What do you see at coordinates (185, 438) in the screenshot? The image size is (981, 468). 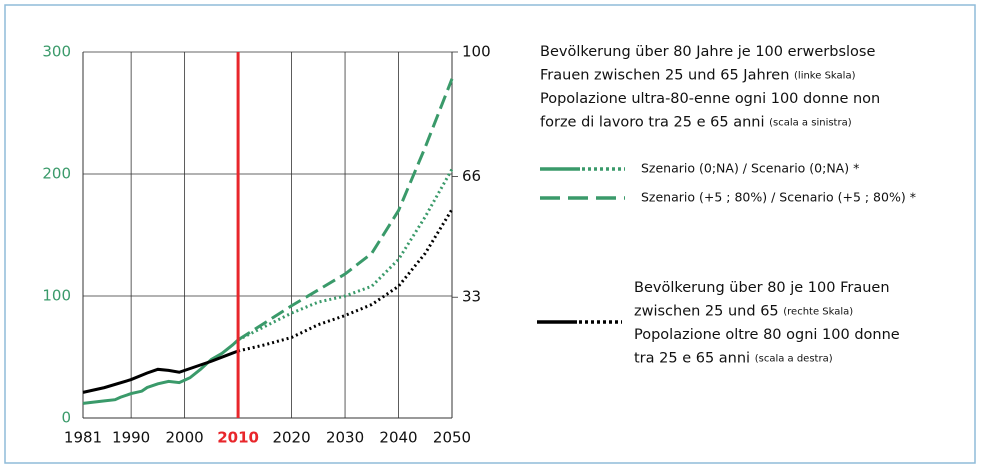 I see `x-tick-label: 2000` at bounding box center [185, 438].